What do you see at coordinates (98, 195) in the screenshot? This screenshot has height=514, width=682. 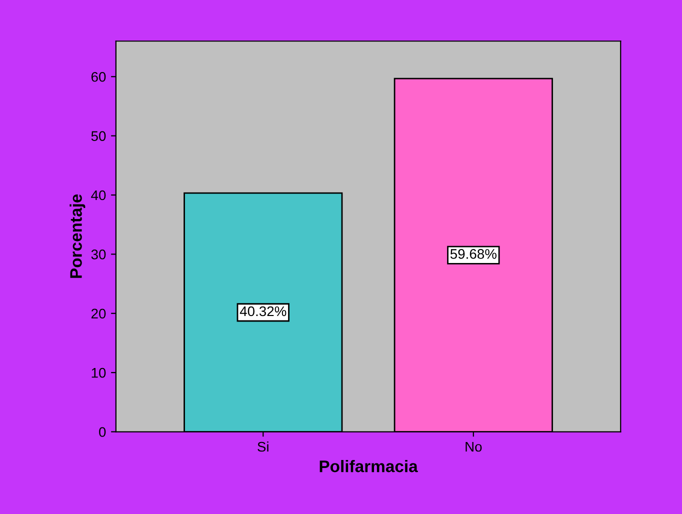 I see `y-tick-label: 40` at bounding box center [98, 195].